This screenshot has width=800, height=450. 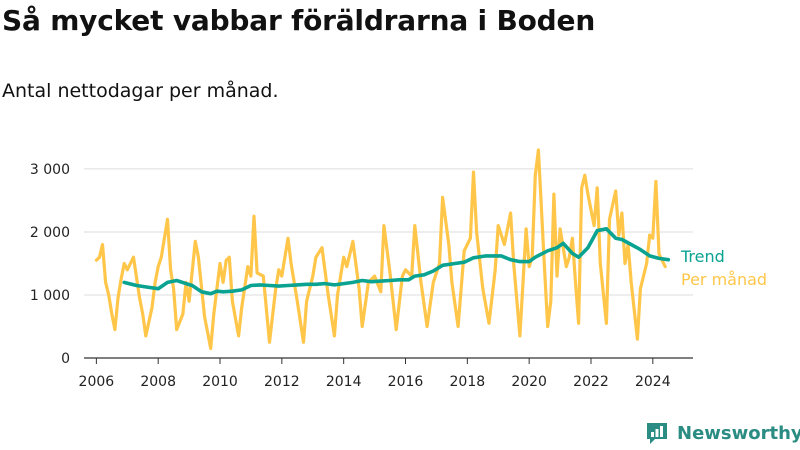 What do you see at coordinates (50, 264) in the screenshot?
I see `y-axis-ticks: 0 1 000 2 000 3 000` at bounding box center [50, 264].